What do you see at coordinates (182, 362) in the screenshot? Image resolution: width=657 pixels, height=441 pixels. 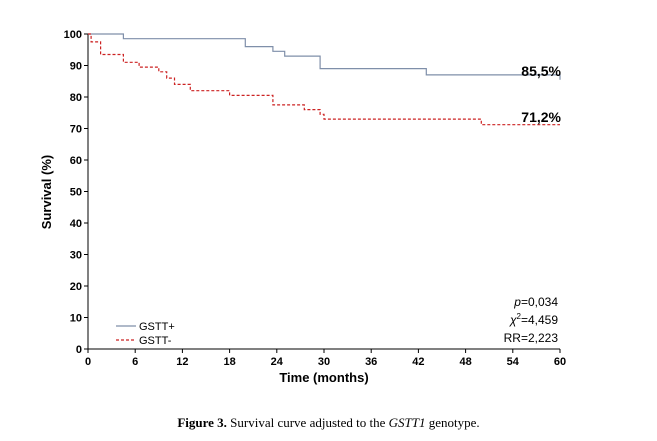 I see `x-tick-label: 12` at bounding box center [182, 362].